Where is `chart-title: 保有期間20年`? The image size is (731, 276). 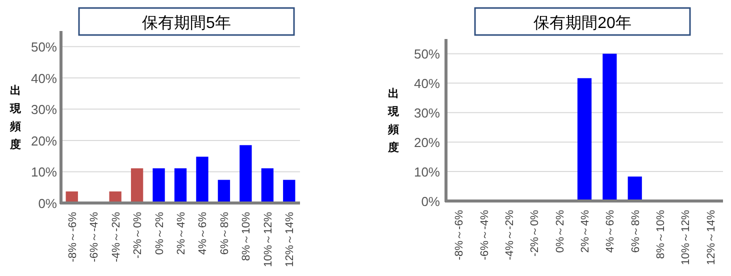 chart-title: 保有期間20年 is located at coordinates (583, 23).